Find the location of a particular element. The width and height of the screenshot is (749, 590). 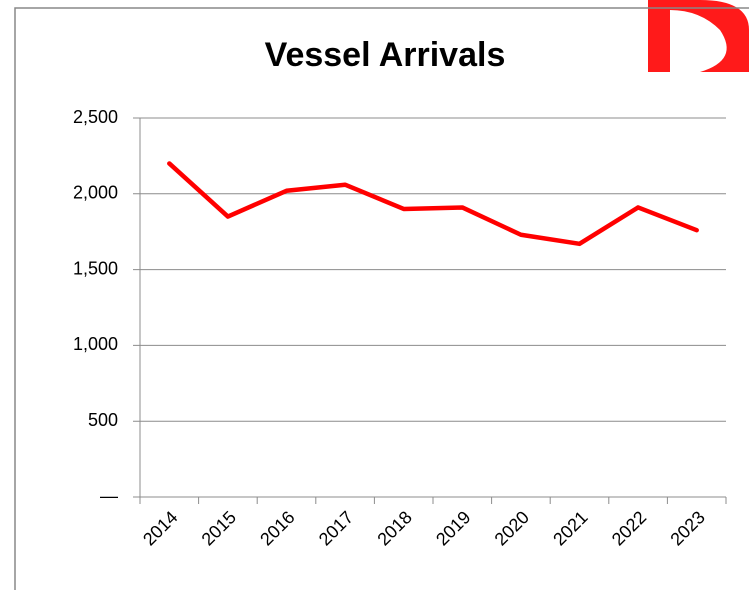

y-tick-label: 2,000 is located at coordinates (95, 193).